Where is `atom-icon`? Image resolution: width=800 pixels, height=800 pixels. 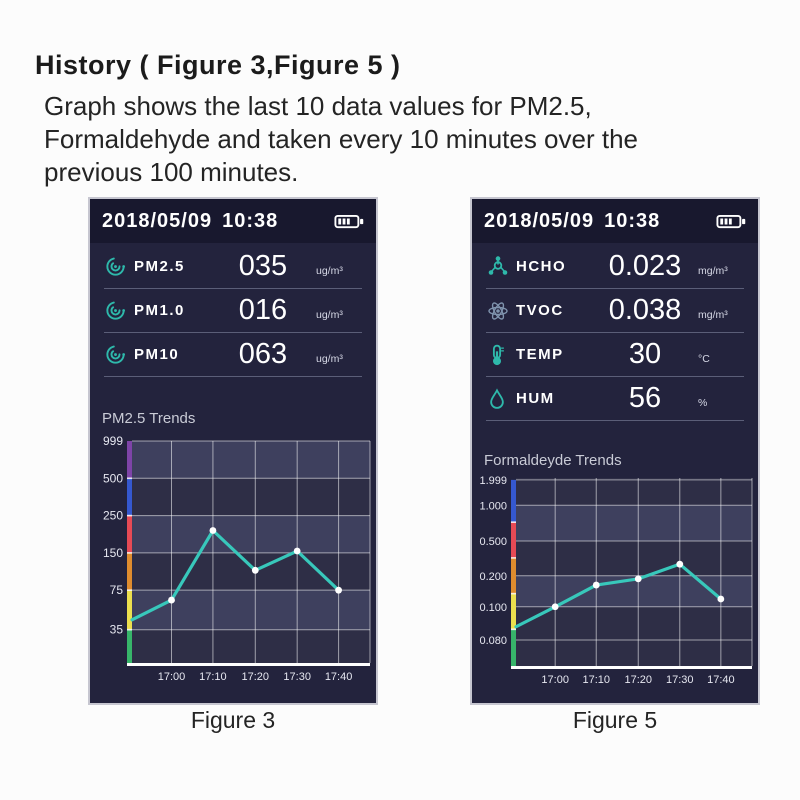 atom-icon is located at coordinates (501, 311).